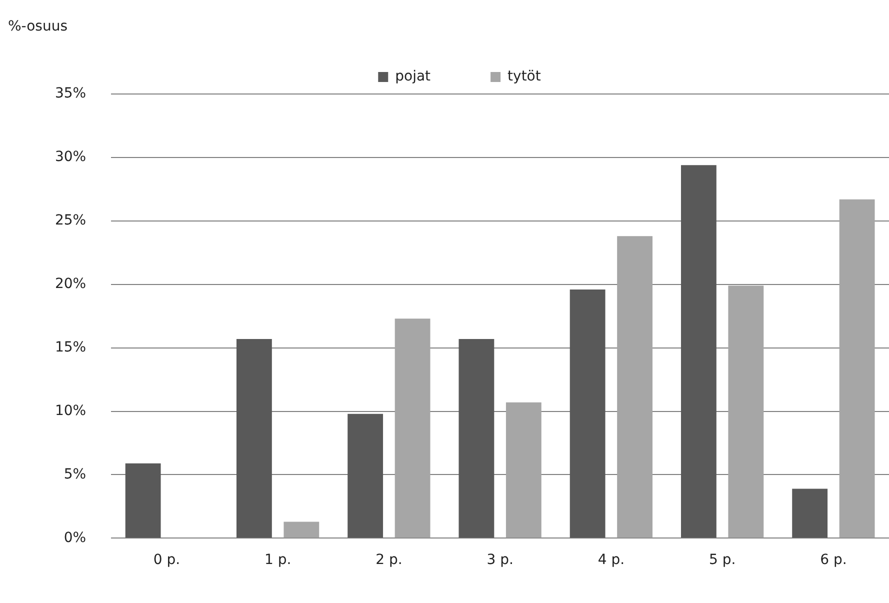 This screenshot has width=889, height=603. Describe the element at coordinates (75, 538) in the screenshot. I see `y-tick-label: 0%` at that location.